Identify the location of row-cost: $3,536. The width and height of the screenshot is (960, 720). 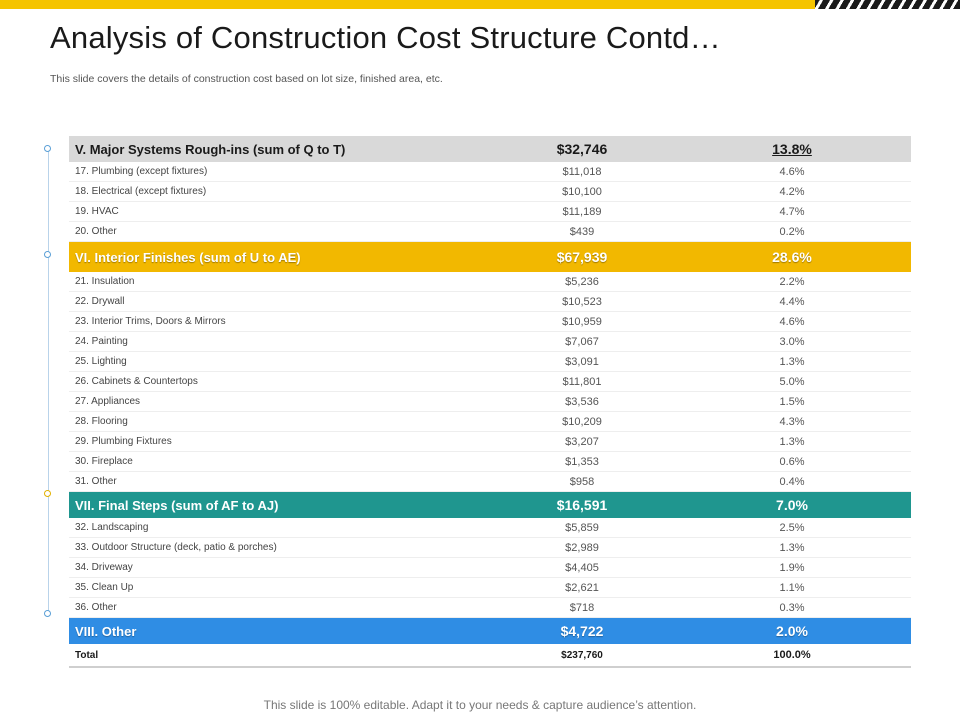
(582, 401).